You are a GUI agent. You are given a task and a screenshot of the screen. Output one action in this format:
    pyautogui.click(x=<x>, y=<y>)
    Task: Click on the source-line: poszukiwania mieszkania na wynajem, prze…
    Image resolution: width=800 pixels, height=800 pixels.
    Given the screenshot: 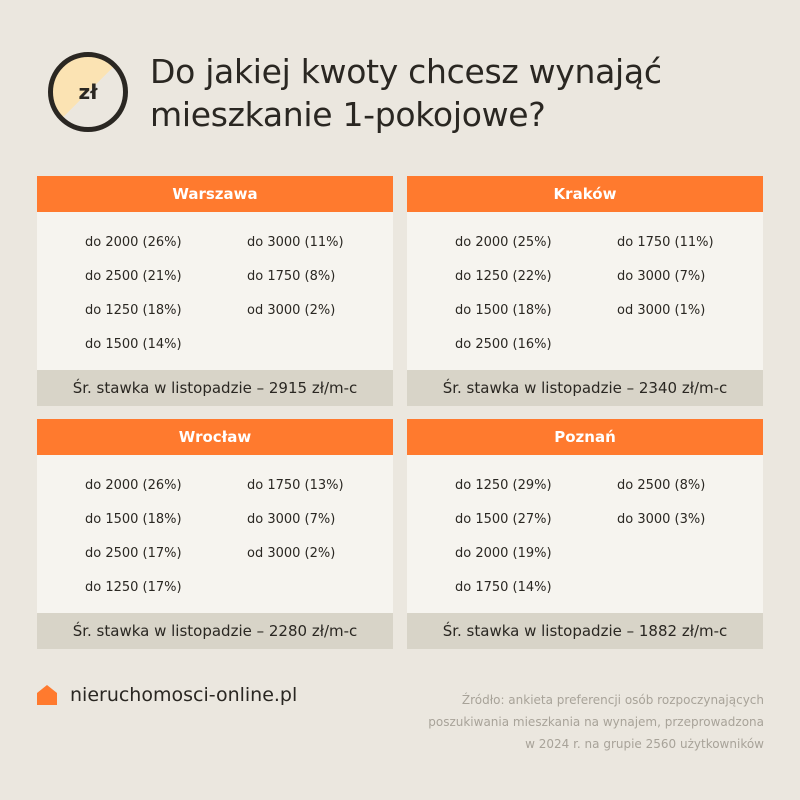 What is the action you would take?
    pyautogui.click(x=596, y=722)
    